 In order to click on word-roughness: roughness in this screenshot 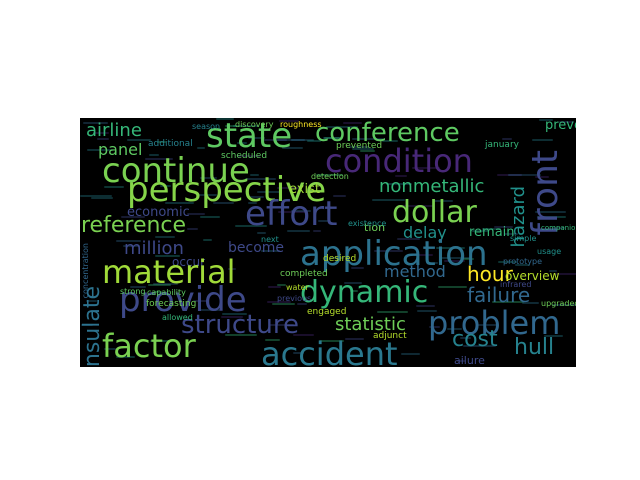, I will do `click(301, 124)`.